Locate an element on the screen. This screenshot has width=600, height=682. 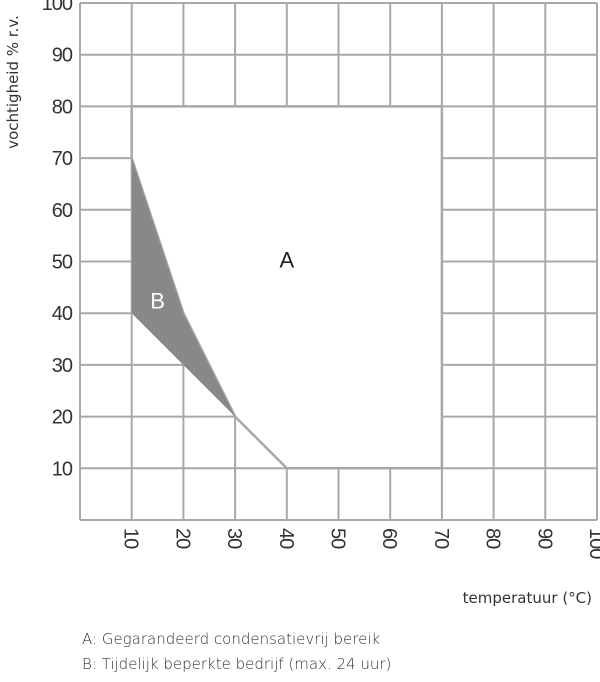
y-tick-label: 60 is located at coordinates (62, 211).